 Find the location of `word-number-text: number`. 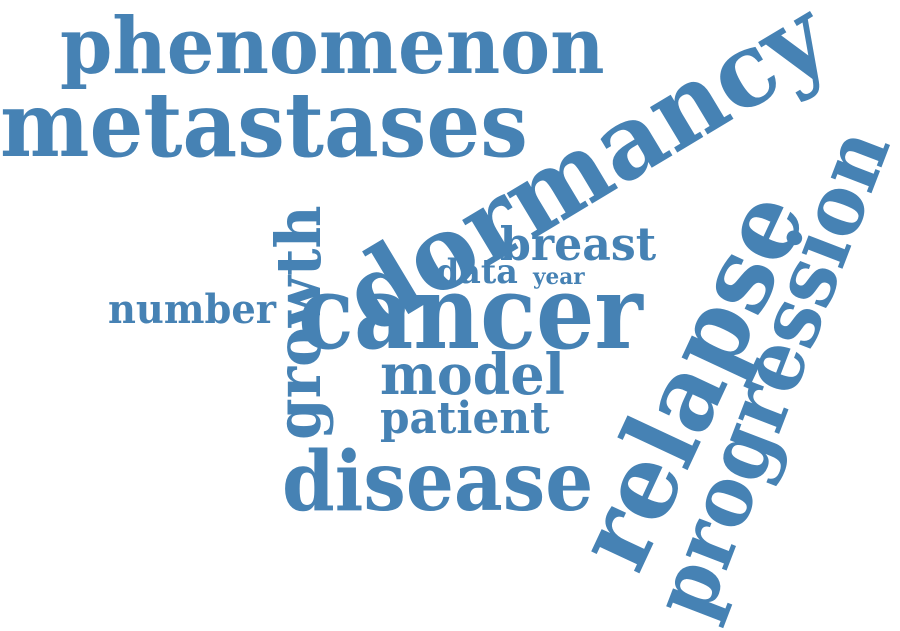

word-number-text: number is located at coordinates (192, 309).